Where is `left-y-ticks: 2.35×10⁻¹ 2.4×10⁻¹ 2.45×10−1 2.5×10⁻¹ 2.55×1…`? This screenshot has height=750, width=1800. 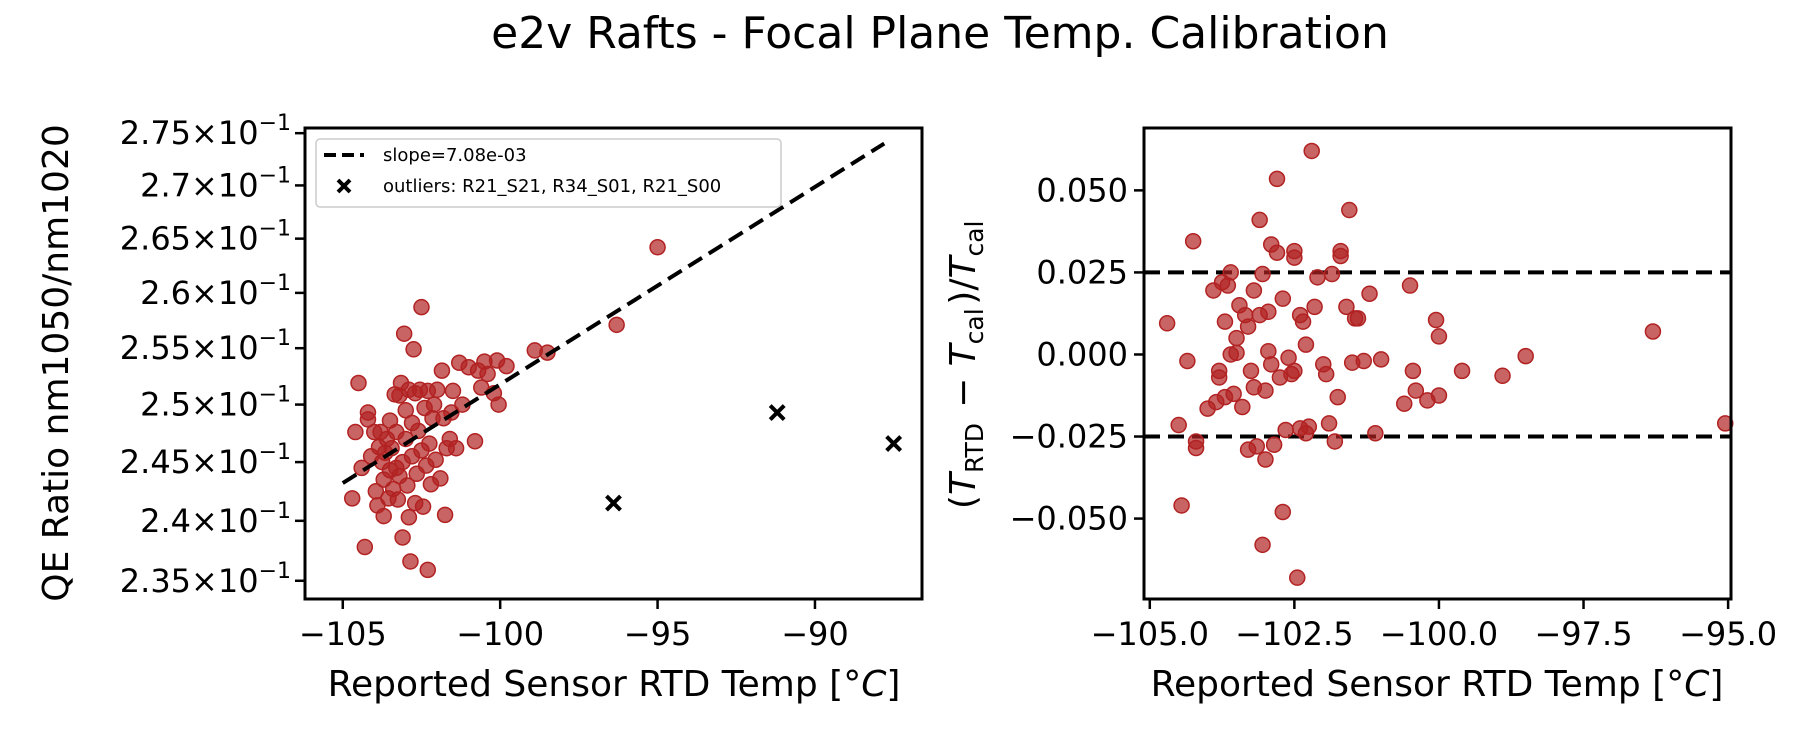 left-y-ticks: 2.35×10⁻¹ 2.4×10⁻¹ 2.45×10−1 2.5×10⁻¹ 2.55×1… is located at coordinates (212, 355).